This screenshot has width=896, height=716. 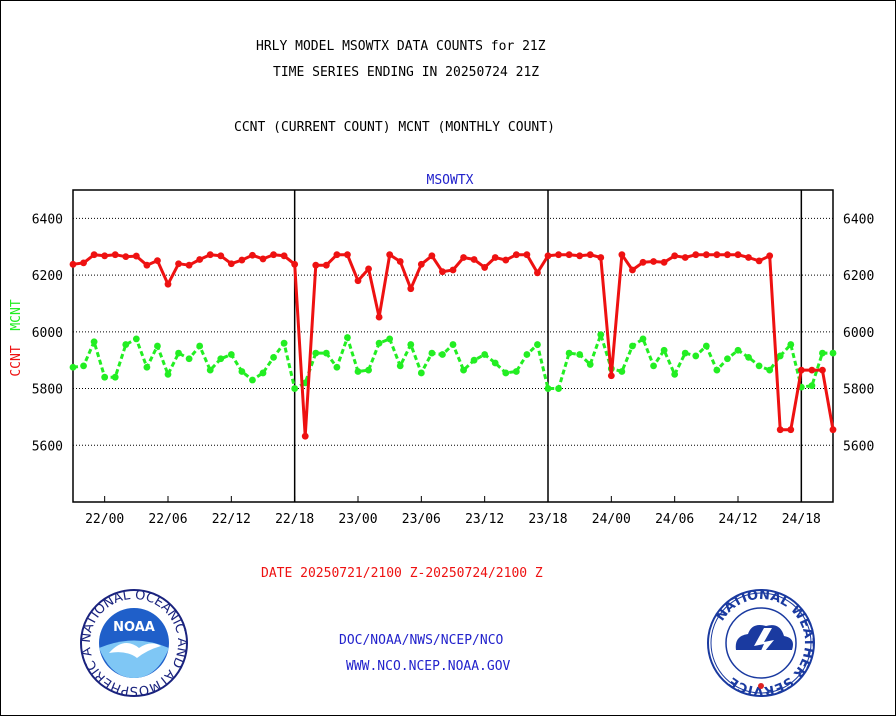 What do you see at coordinates (47, 390) in the screenshot?
I see `y-tick-label-left-5800: 5800` at bounding box center [47, 390].